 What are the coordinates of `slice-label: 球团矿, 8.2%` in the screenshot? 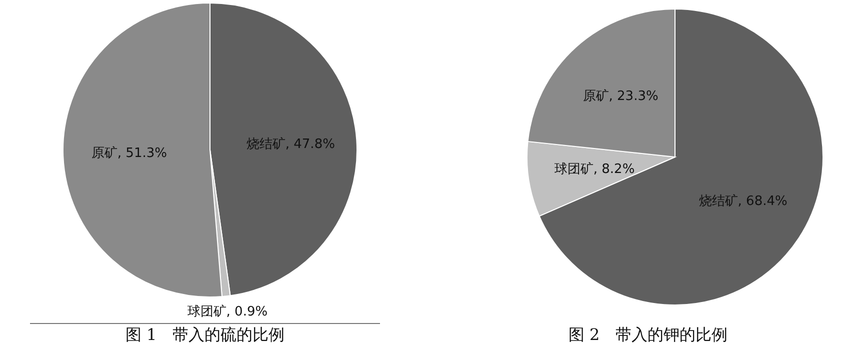 It's located at (594, 169).